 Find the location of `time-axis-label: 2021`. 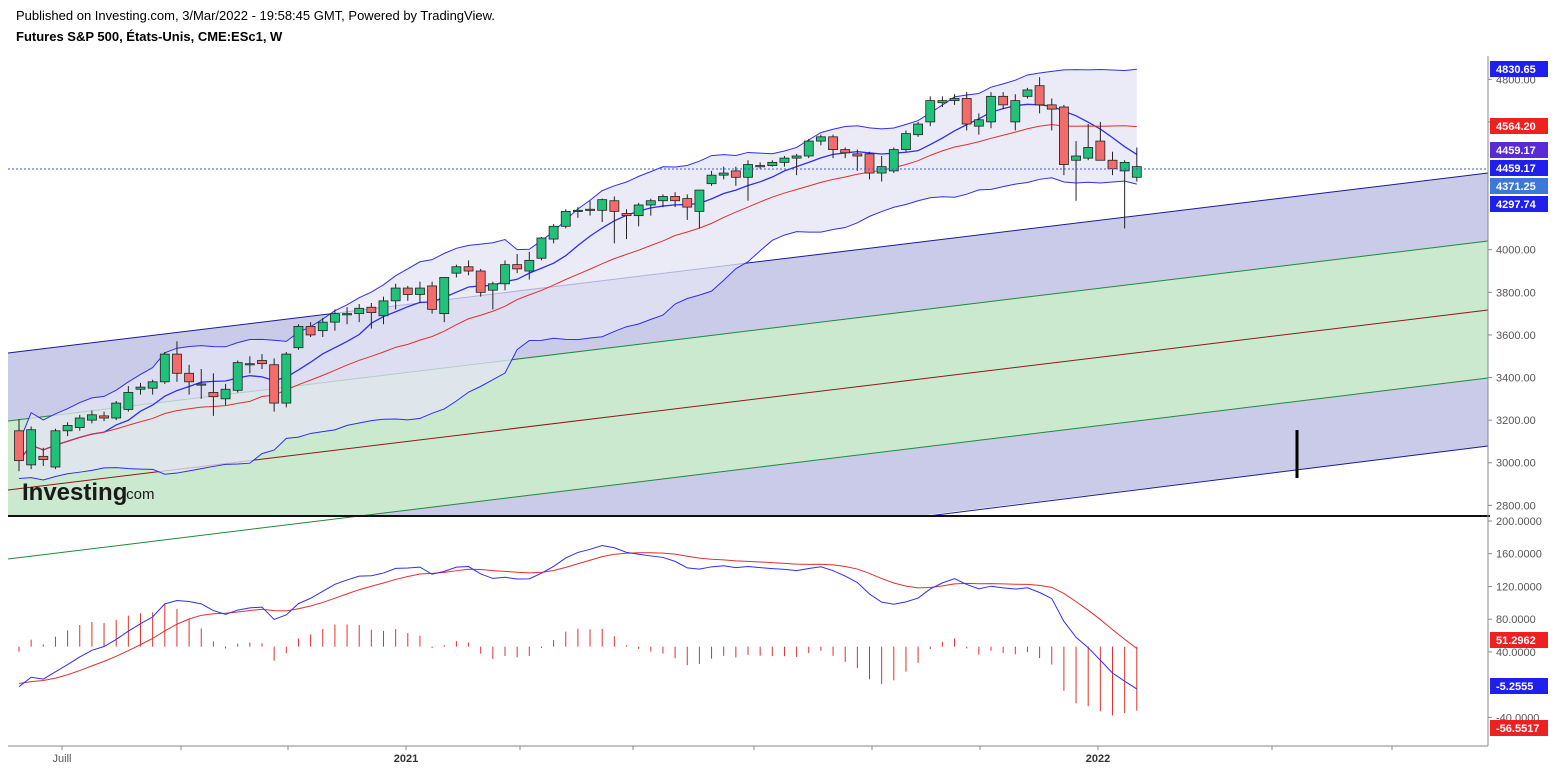

time-axis-label: 2021 is located at coordinates (406, 759).